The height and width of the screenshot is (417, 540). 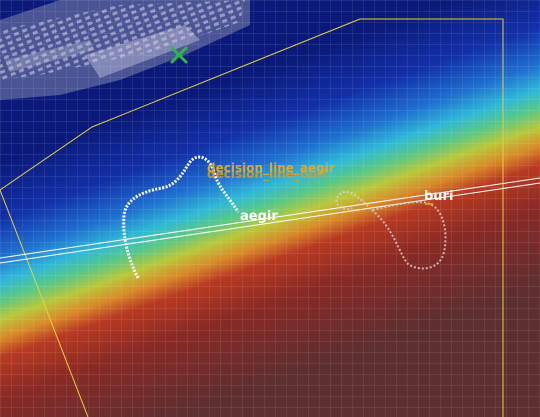 What do you see at coordinates (391, 230) in the screenshot?
I see `track-buri` at bounding box center [391, 230].